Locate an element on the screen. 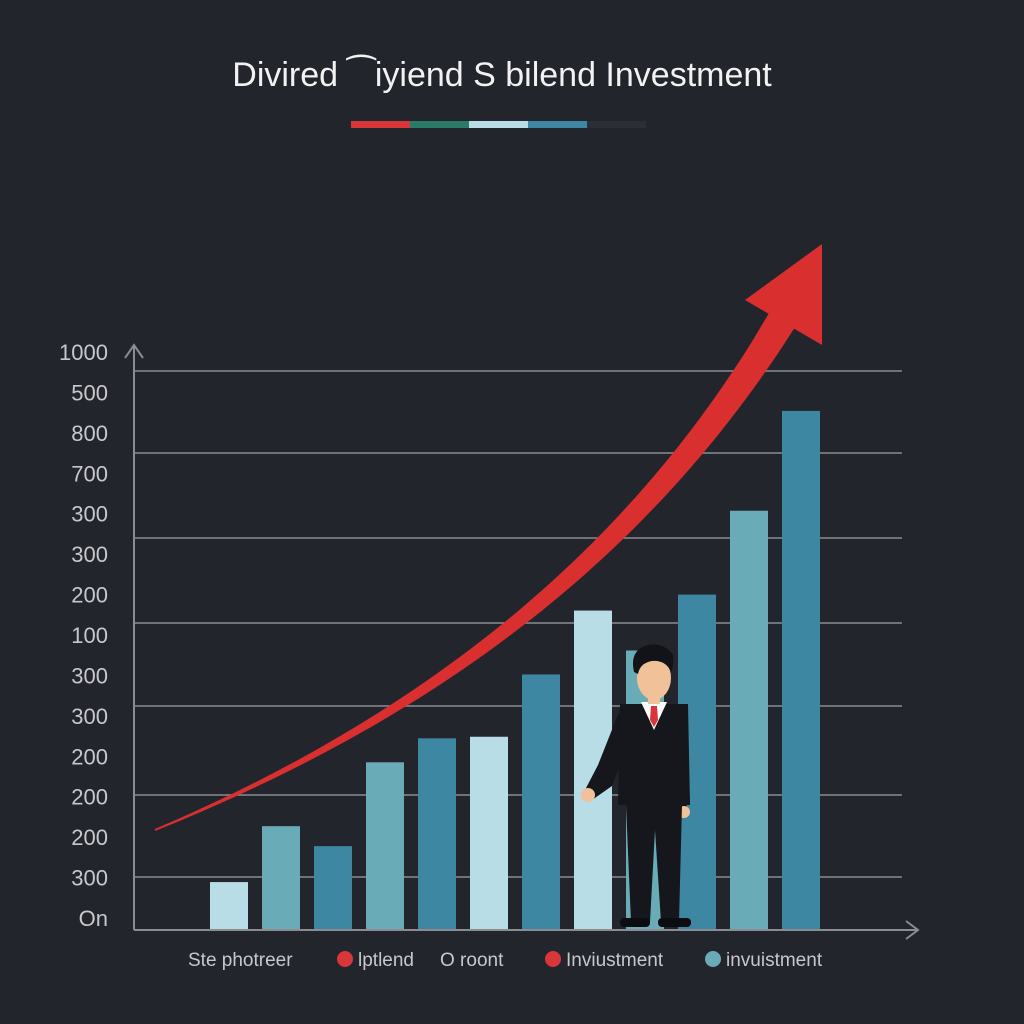 The height and width of the screenshot is (1024, 1024). figure-tie is located at coordinates (654, 716).